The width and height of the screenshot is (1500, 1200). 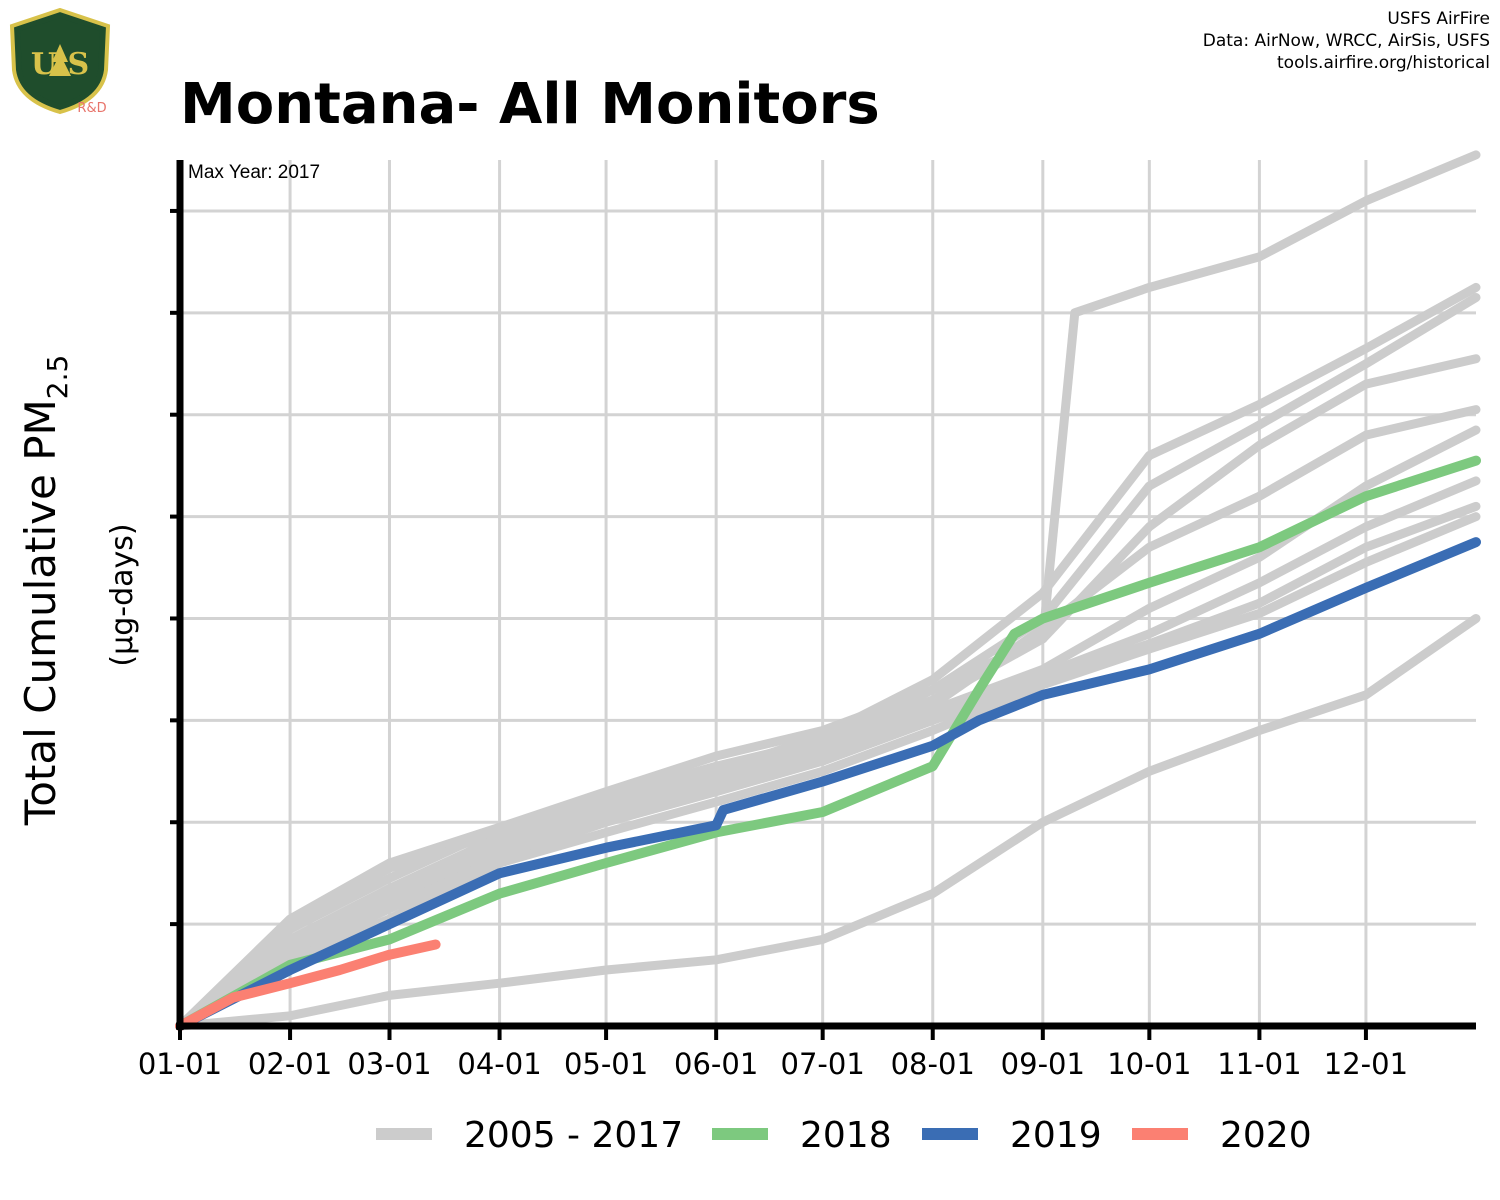 I want to click on y-axis-units: (µg-days), so click(x=122, y=594).